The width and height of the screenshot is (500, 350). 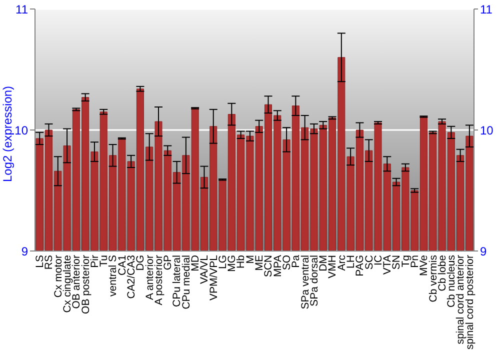 What do you see at coordinates (21, 130) in the screenshot?
I see `y-tick-label: 10` at bounding box center [21, 130].